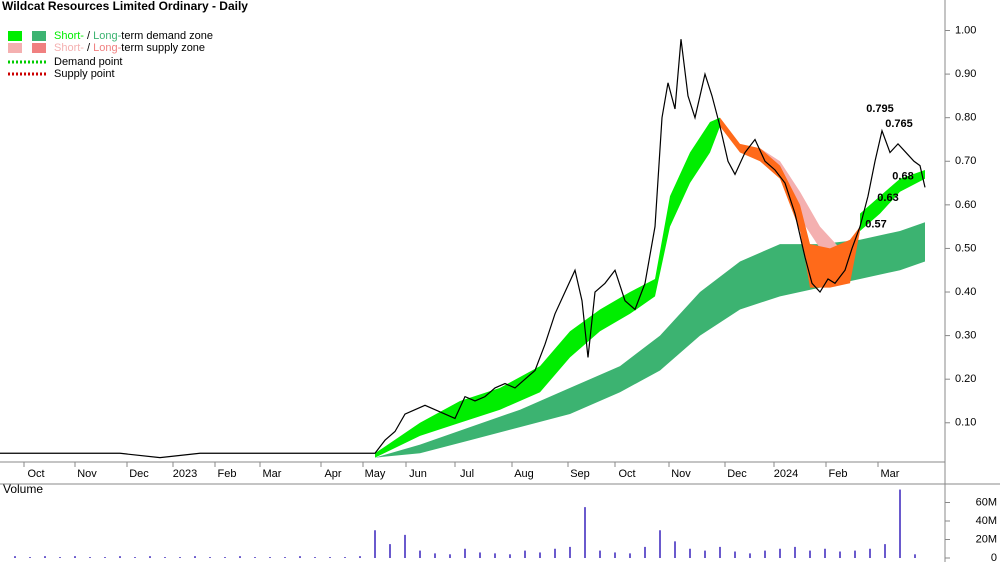 The width and height of the screenshot is (1000, 567). Describe the element at coordinates (524, 474) in the screenshot. I see `x-tick-label: Aug` at that location.